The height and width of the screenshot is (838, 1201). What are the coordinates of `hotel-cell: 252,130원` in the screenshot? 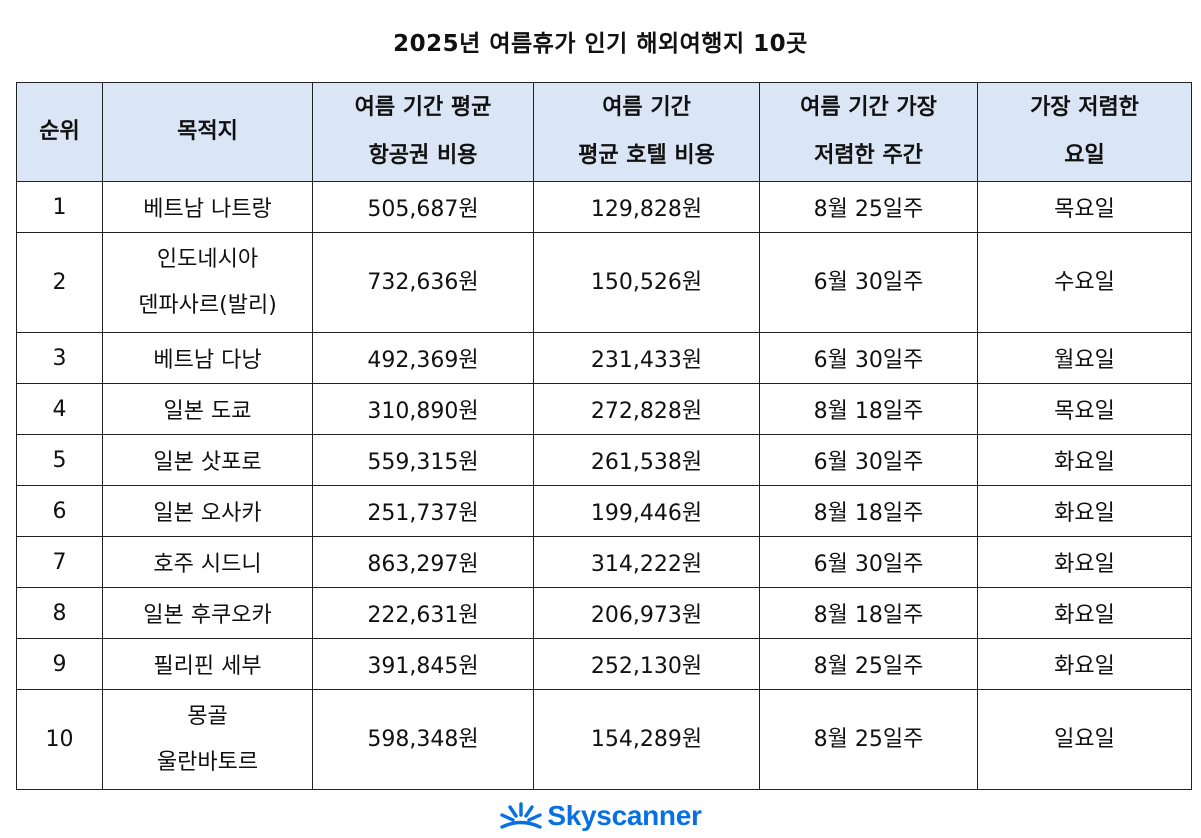 It's located at (646, 664).